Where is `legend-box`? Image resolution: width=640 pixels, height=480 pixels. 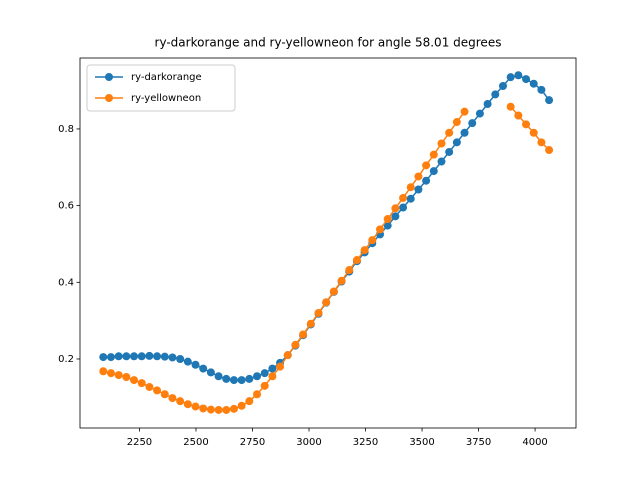 legend-box is located at coordinates (161, 88).